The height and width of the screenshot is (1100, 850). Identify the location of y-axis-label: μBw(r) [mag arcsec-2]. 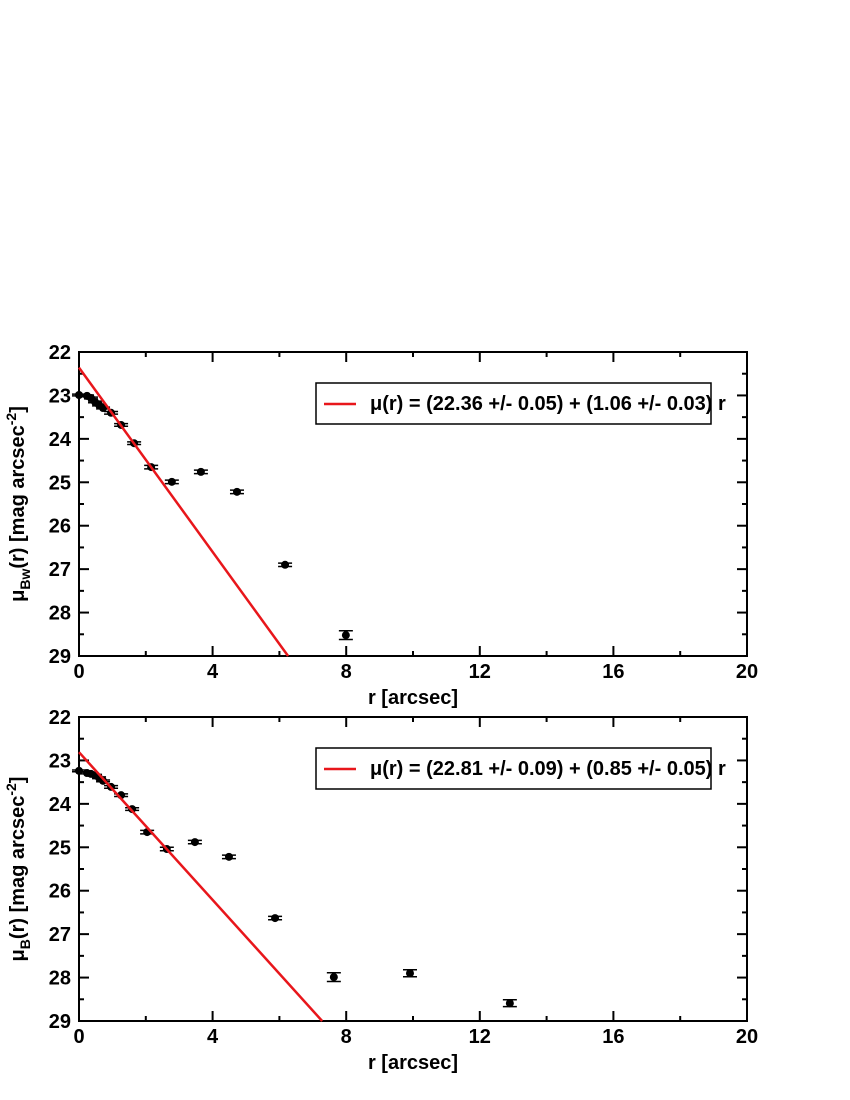
(18, 504).